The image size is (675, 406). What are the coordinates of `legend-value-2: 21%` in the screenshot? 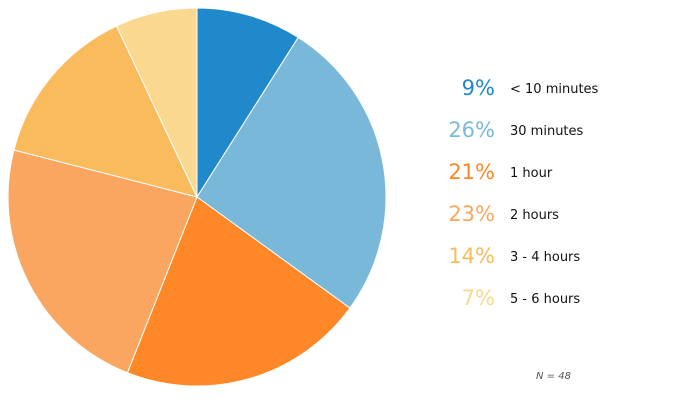 It's located at (471, 172).